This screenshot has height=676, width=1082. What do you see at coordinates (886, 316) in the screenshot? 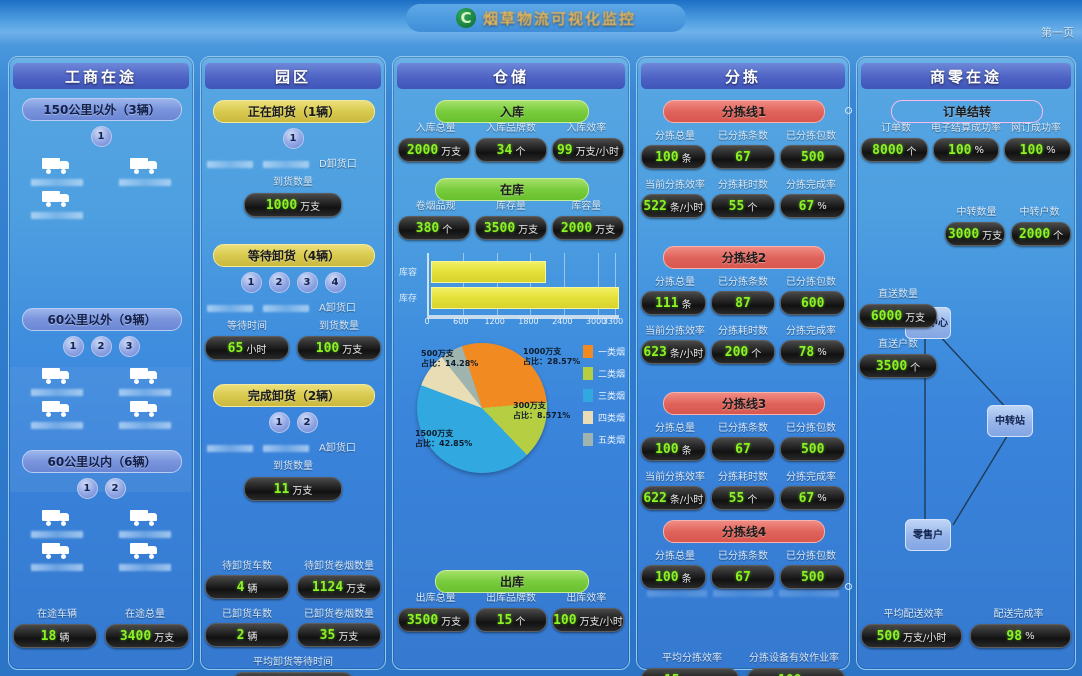
I see `retail-direct-box-1-value: 6000` at bounding box center [886, 316].